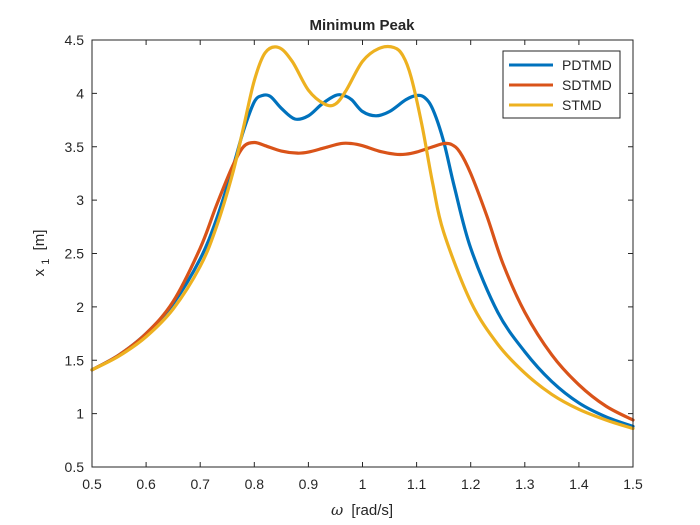  I want to click on chart-title: Minimum Peak, so click(362, 25).